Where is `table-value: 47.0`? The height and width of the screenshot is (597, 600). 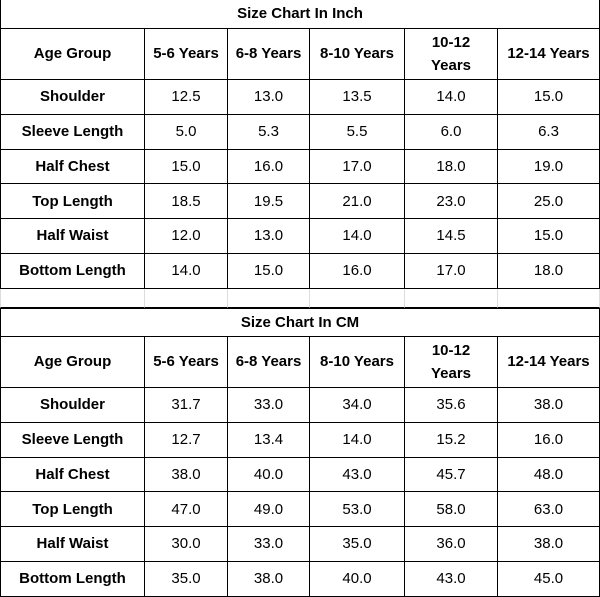
table-value: 47.0 is located at coordinates (186, 510).